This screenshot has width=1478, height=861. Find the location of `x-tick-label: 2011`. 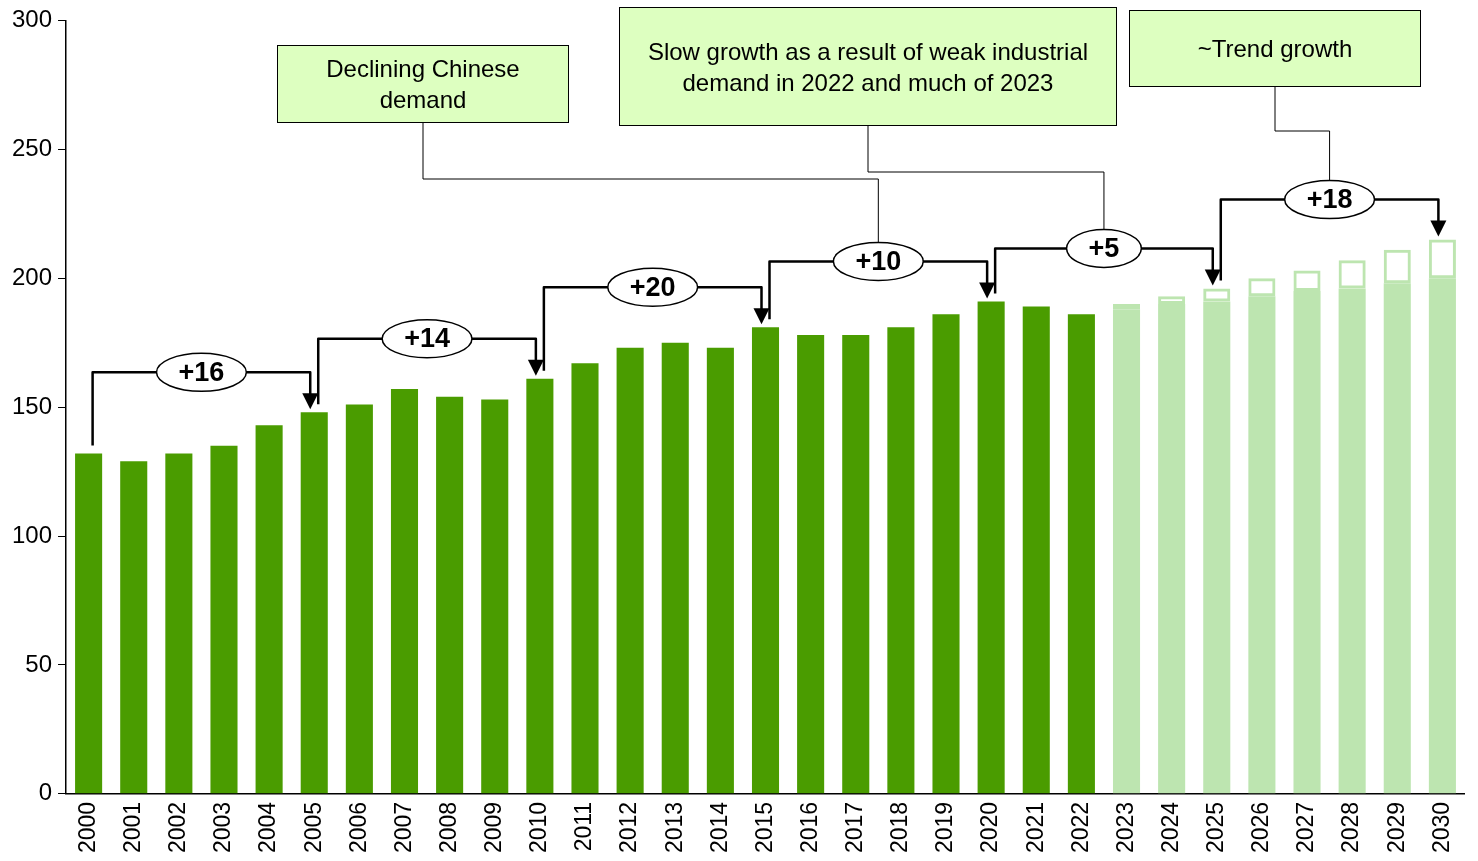

x-tick-label: 2011 is located at coordinates (583, 826).